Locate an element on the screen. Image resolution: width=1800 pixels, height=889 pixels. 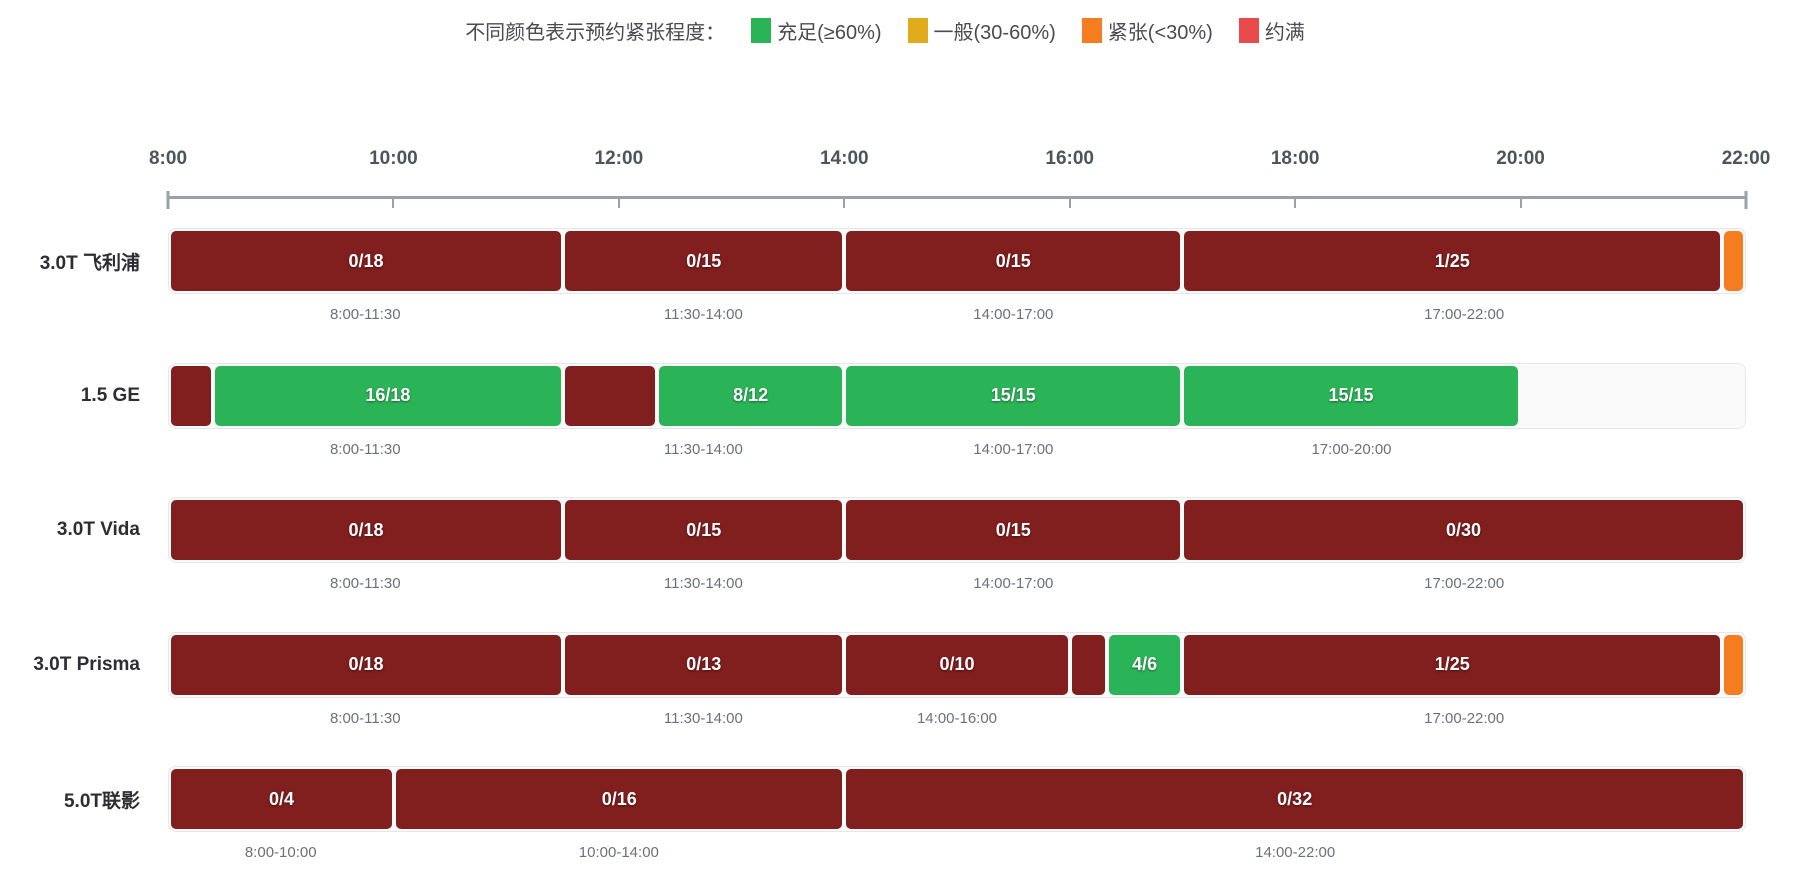
legend-title: 不同颜色表示预约紧张程度： is located at coordinates (595, 33).